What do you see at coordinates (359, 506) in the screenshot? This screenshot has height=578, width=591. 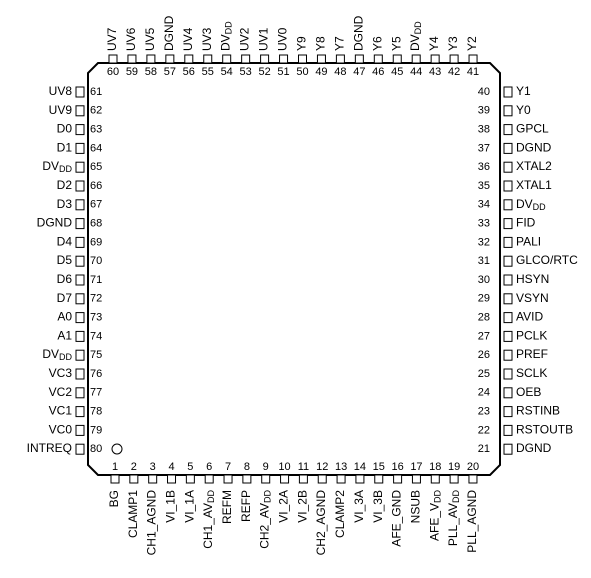 I see `pin-name: VI_3A` at bounding box center [359, 506].